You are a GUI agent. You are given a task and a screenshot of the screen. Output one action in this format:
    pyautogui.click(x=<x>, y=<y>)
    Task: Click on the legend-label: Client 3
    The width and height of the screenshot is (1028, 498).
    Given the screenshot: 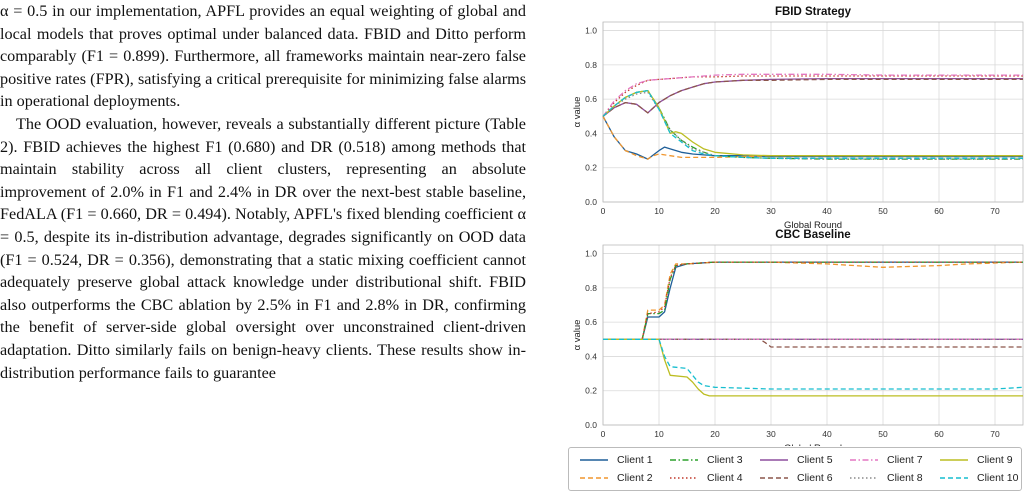 What is the action you would take?
    pyautogui.click(x=725, y=460)
    